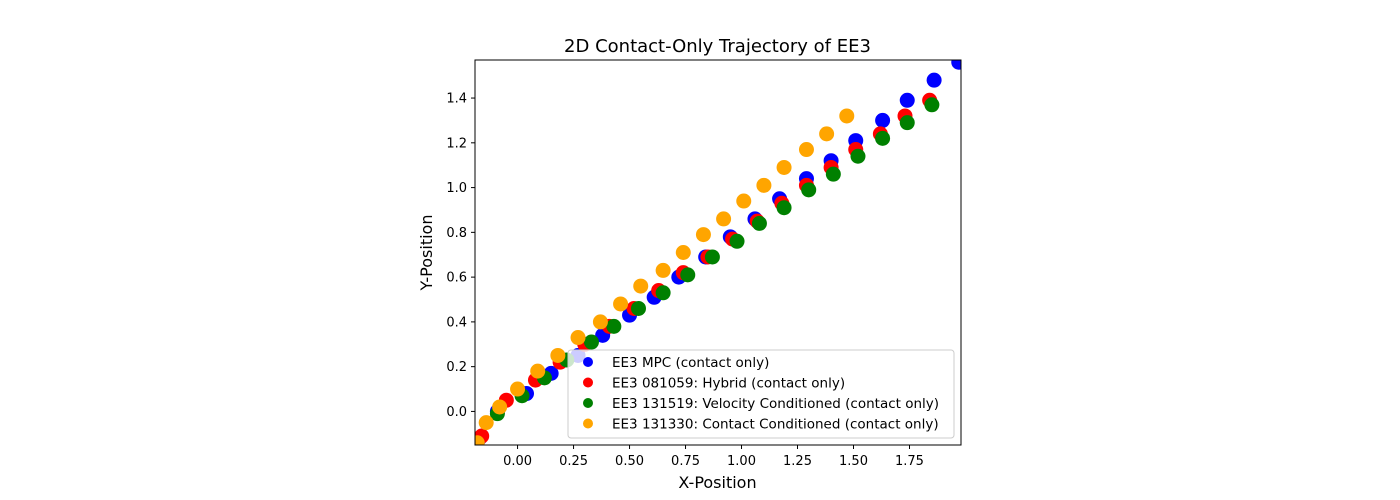 Image resolution: width=1400 pixels, height=500 pixels. What do you see at coordinates (456, 367) in the screenshot?
I see `y-tick-label: 0.2` at bounding box center [456, 367].